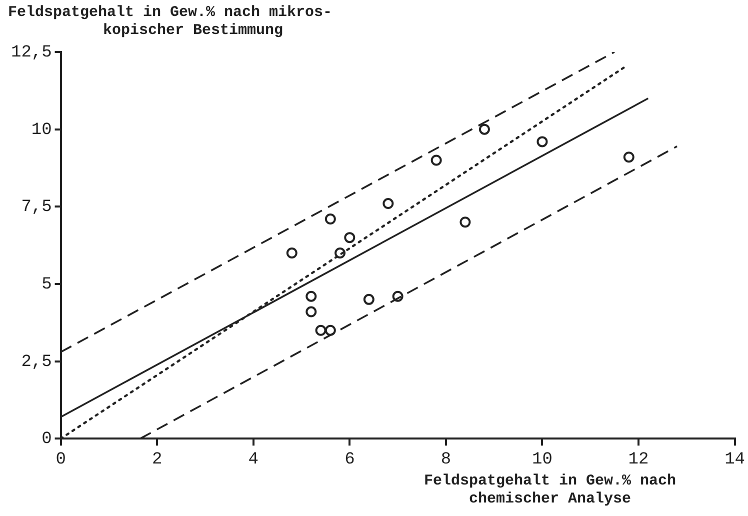  I want to click on x-tick-label: 12, so click(638, 460).